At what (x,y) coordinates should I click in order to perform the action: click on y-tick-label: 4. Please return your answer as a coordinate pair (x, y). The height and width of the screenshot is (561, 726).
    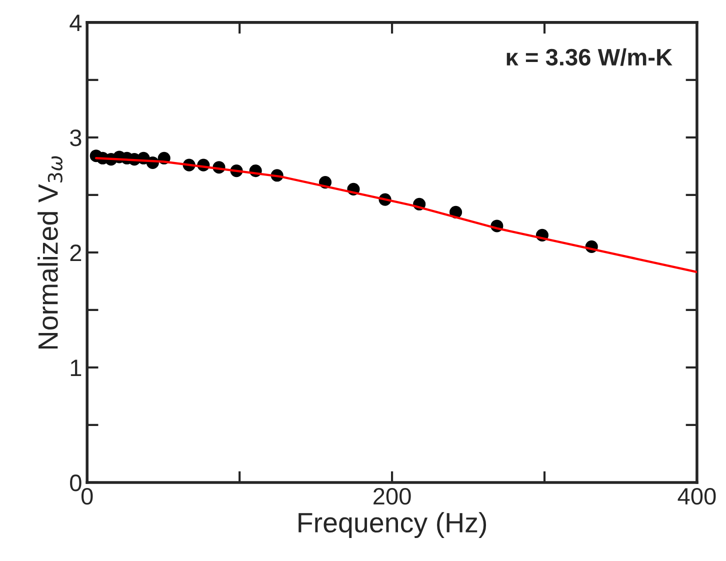
    Looking at the image, I should click on (76, 22).